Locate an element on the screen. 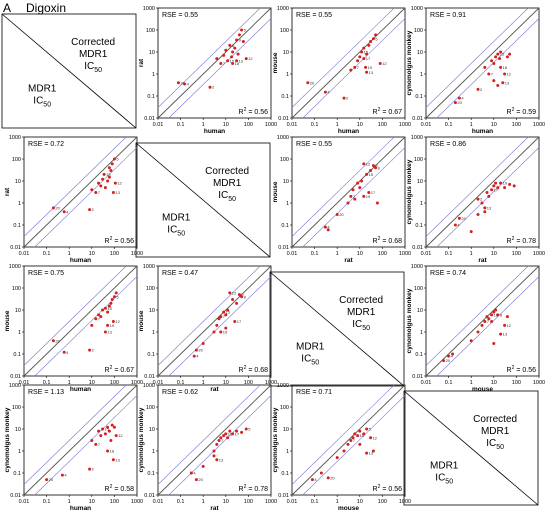  panel-letter: A is located at coordinates (7, 8).